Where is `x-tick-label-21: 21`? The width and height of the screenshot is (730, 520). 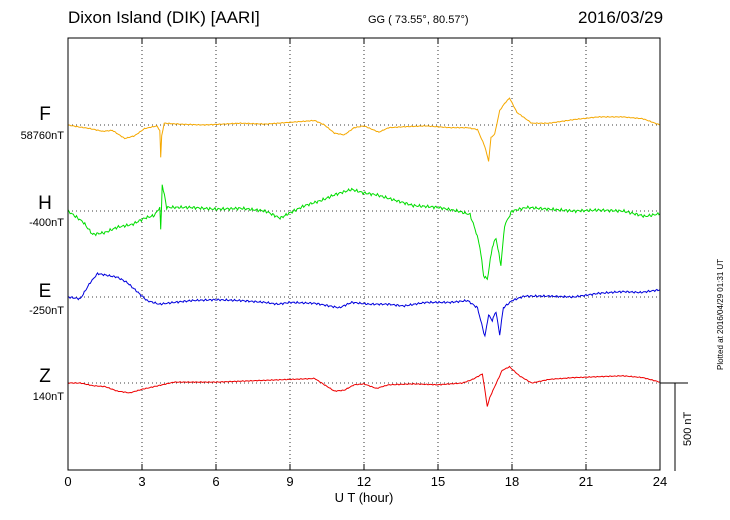
x-tick-label-21: 21 is located at coordinates (586, 481).